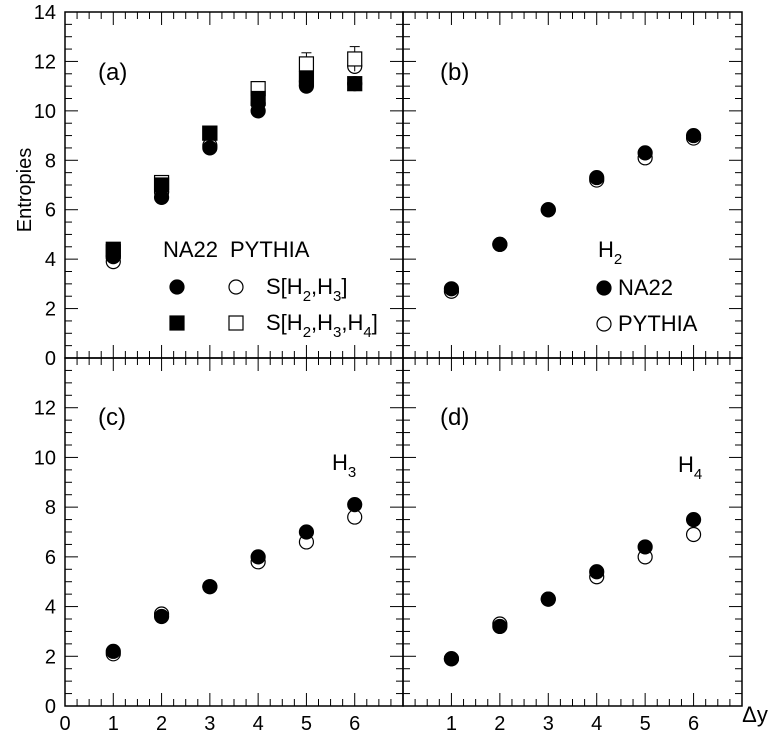 The height and width of the screenshot is (748, 770). I want to click on panel-label: (b), so click(454, 72).